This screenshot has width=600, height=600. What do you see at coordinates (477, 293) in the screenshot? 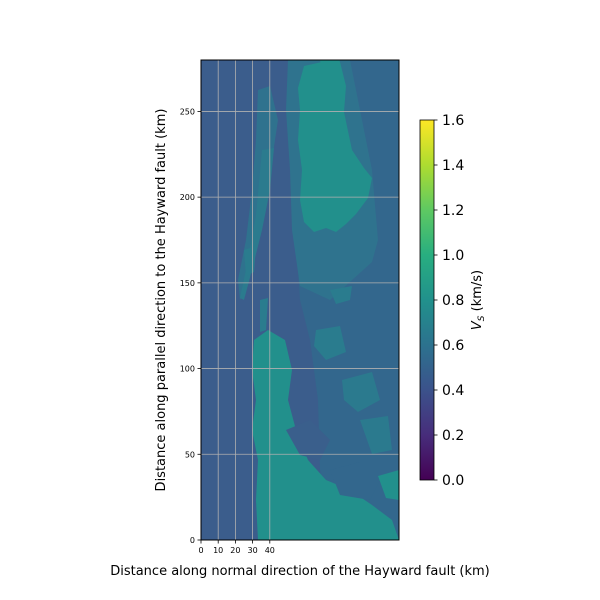
I see `colorbar-label-unit: (km/s)` at bounding box center [477, 293].